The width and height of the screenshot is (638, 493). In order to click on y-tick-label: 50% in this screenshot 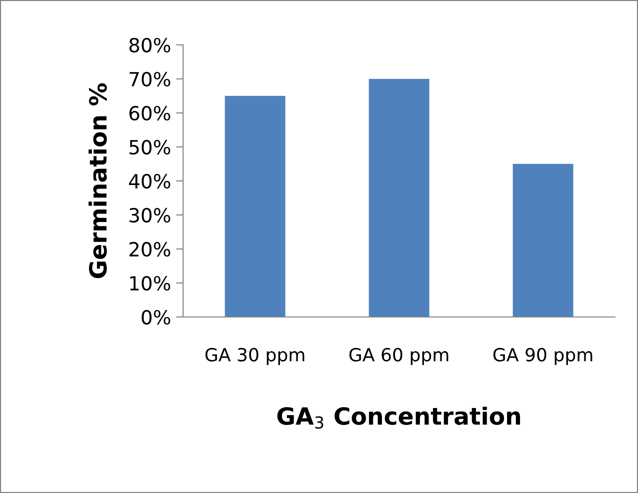, I will do `click(150, 147)`.